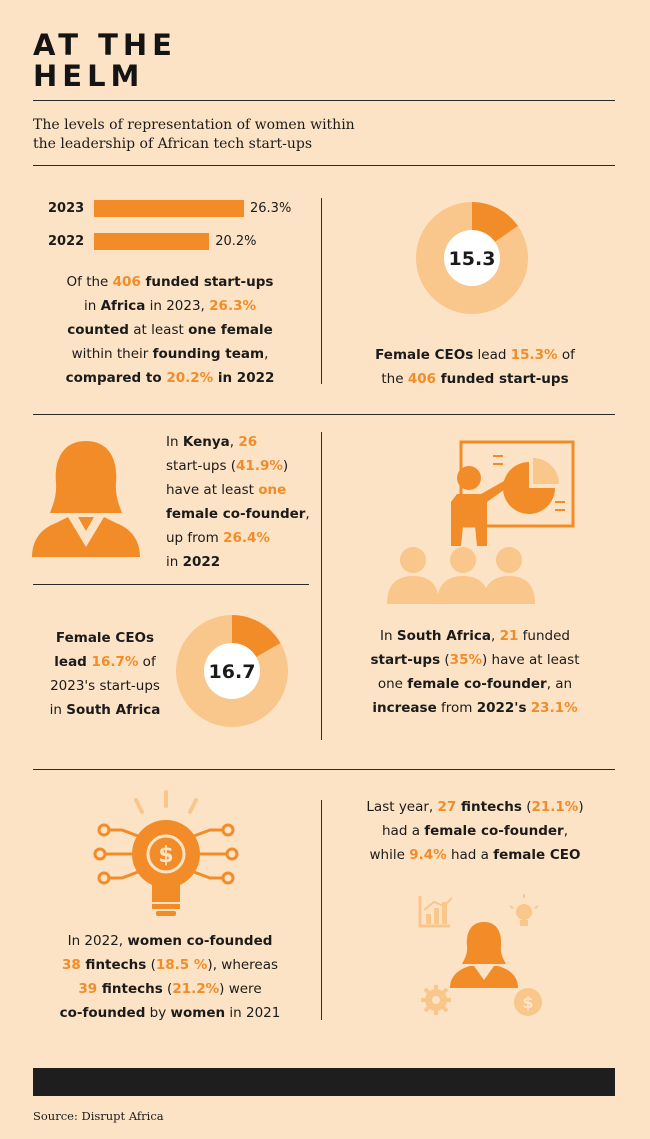 The image size is (650, 1139). Describe the element at coordinates (71, 965) in the screenshot. I see `caption-segment: 38` at that location.